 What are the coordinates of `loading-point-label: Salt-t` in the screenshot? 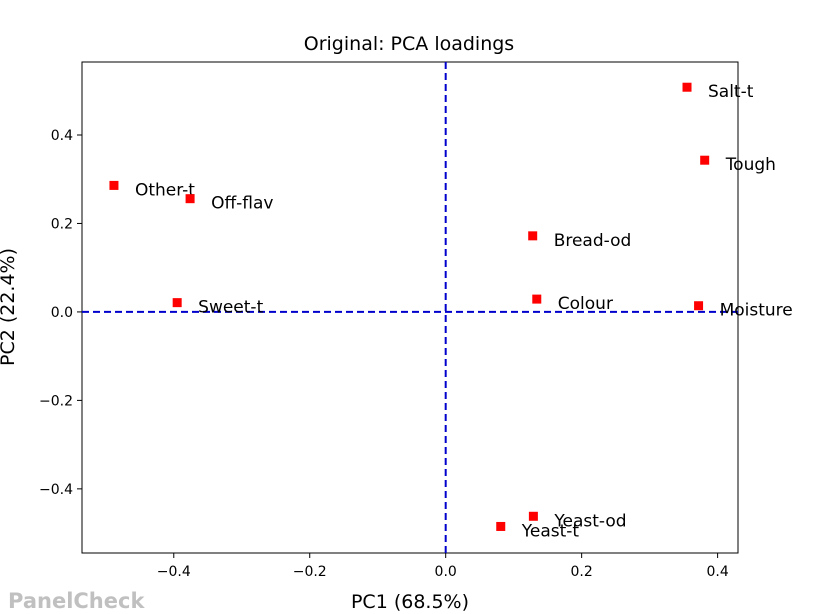 It's located at (731, 92).